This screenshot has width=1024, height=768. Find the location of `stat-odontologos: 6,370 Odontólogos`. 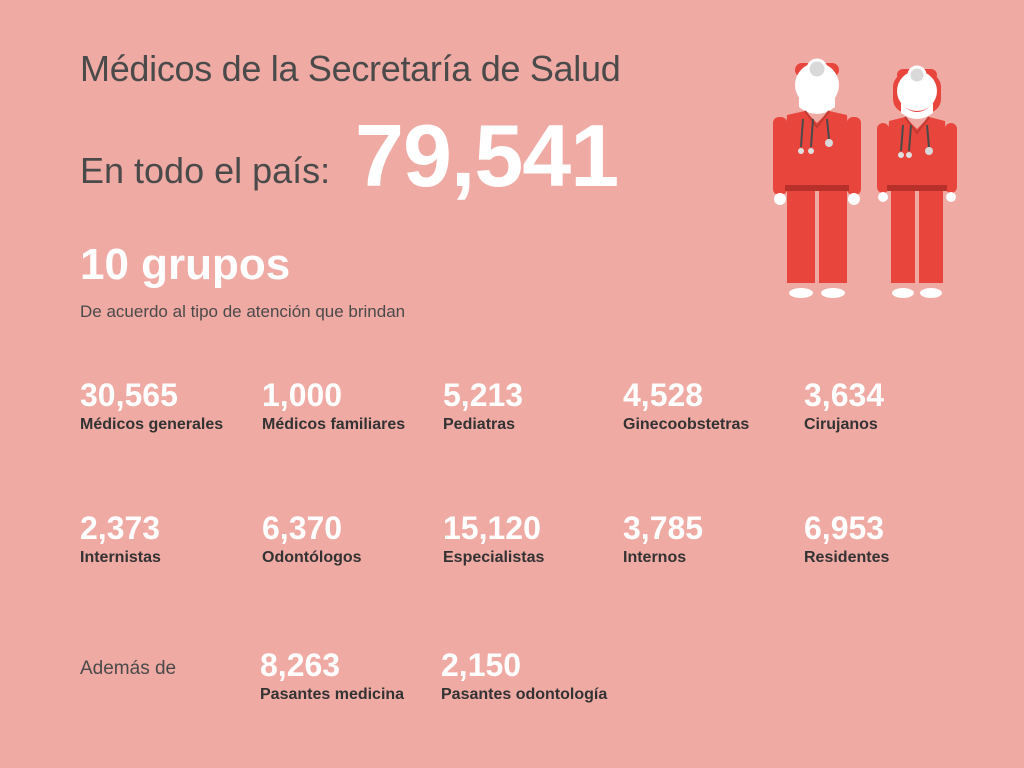

stat-odontologos: 6,370 Odontólogos is located at coordinates (312, 539).